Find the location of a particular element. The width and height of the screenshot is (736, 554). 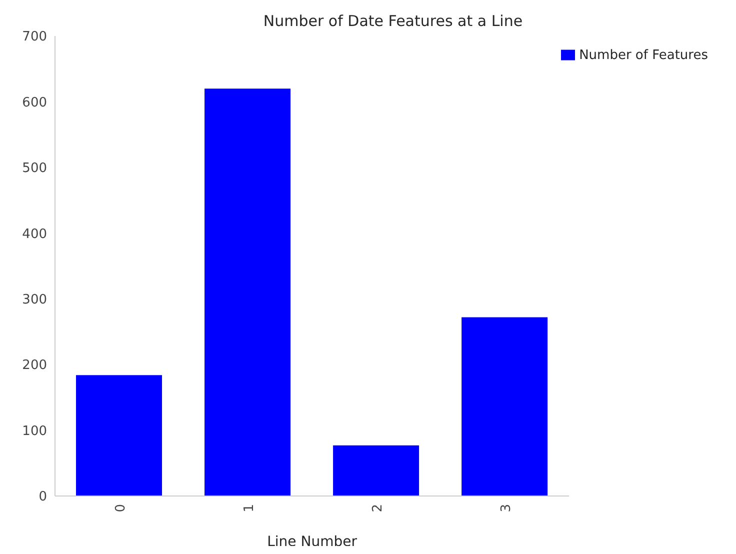

chart-title: Number of Date Features at a Line is located at coordinates (393, 21).